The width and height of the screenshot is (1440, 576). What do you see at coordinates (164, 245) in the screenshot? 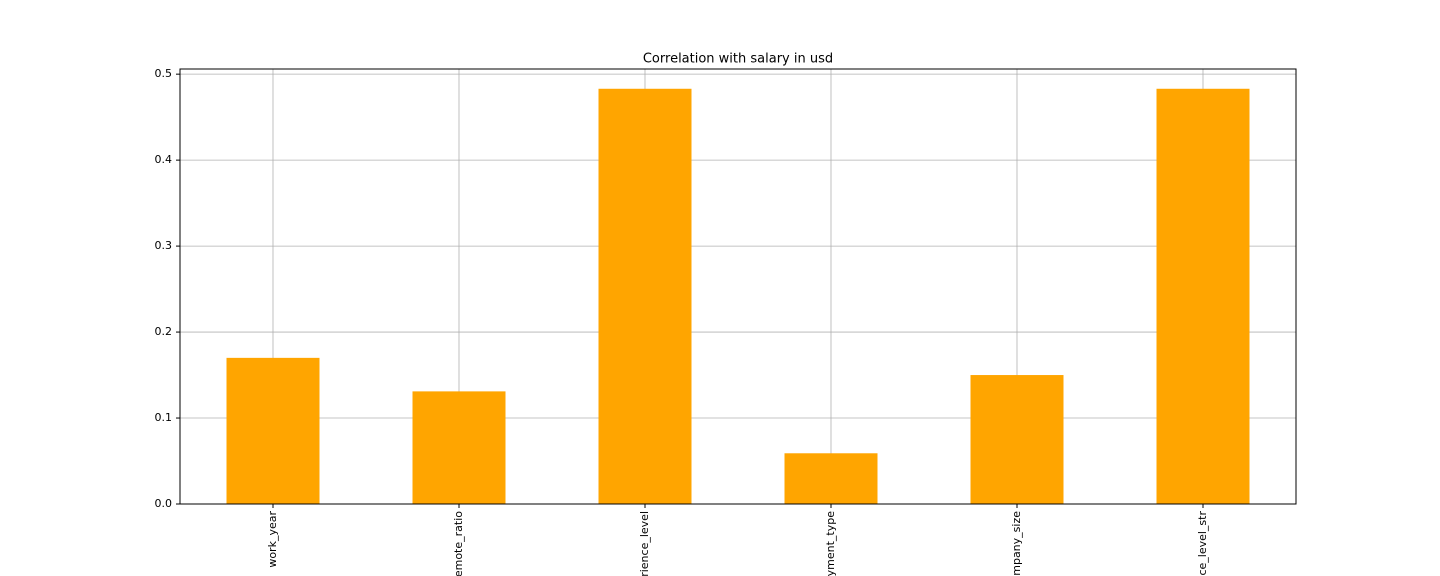
I see `y-tick-label: 0.3` at bounding box center [164, 245].